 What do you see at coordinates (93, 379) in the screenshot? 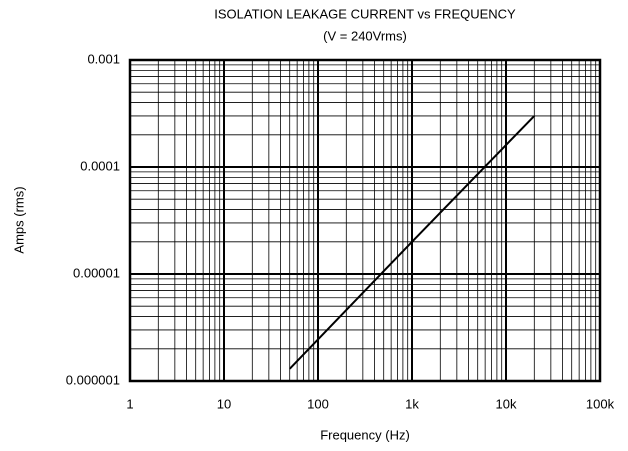
I see `y-tick-label: 0.000001` at bounding box center [93, 379].